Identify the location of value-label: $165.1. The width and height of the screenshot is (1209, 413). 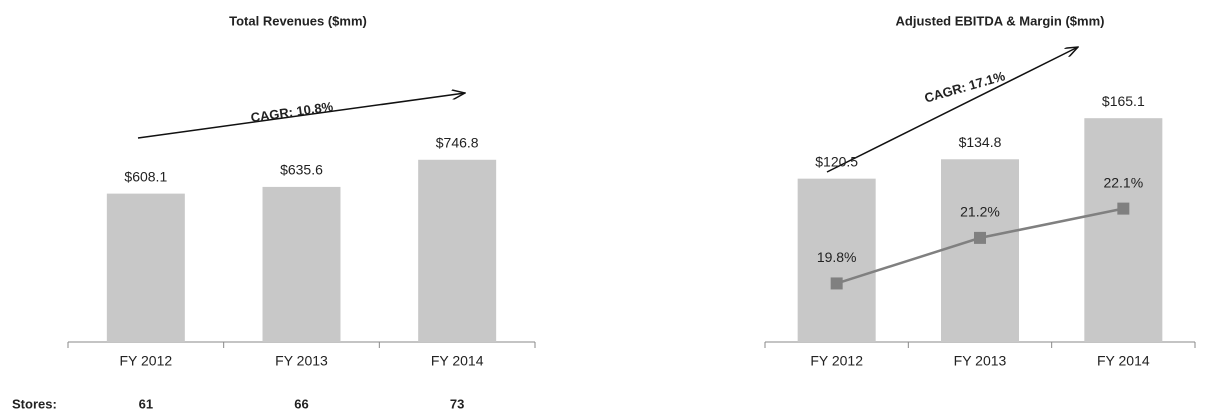
(1123, 101).